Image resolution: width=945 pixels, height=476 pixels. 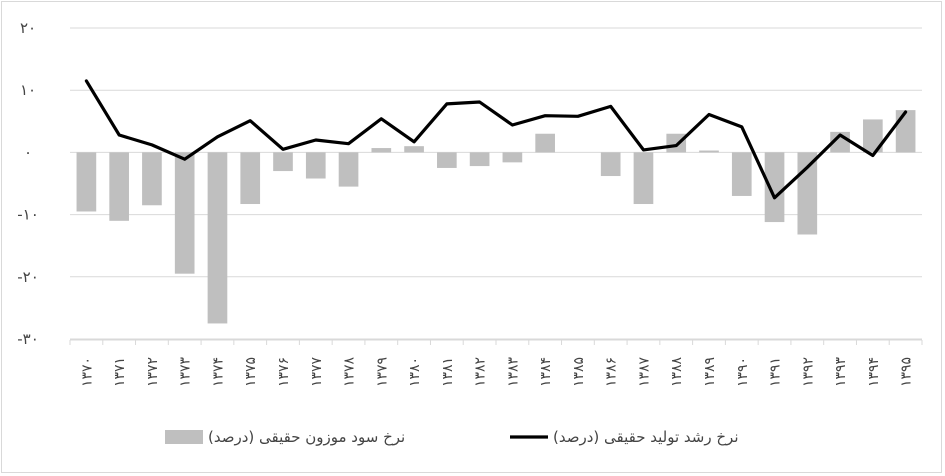 What do you see at coordinates (677, 371) in the screenshot?
I see `x-tick-label: ۱۳۸۸` at bounding box center [677, 371].